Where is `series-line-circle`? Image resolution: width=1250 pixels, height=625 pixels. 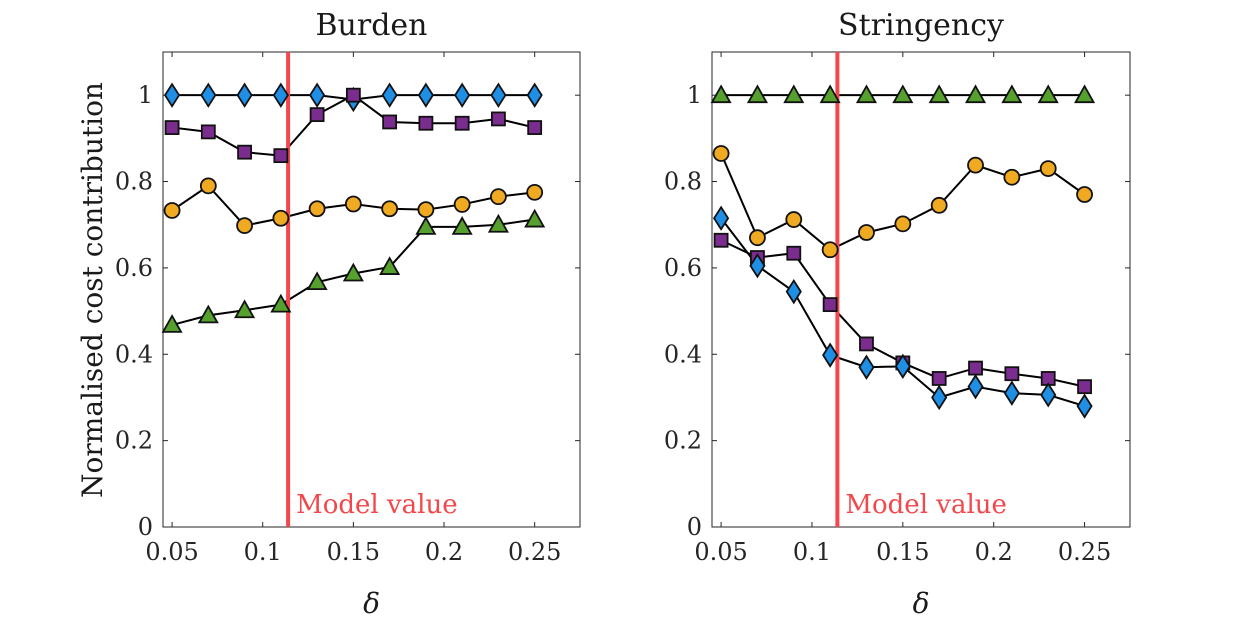 series-line-circle is located at coordinates (903, 202).